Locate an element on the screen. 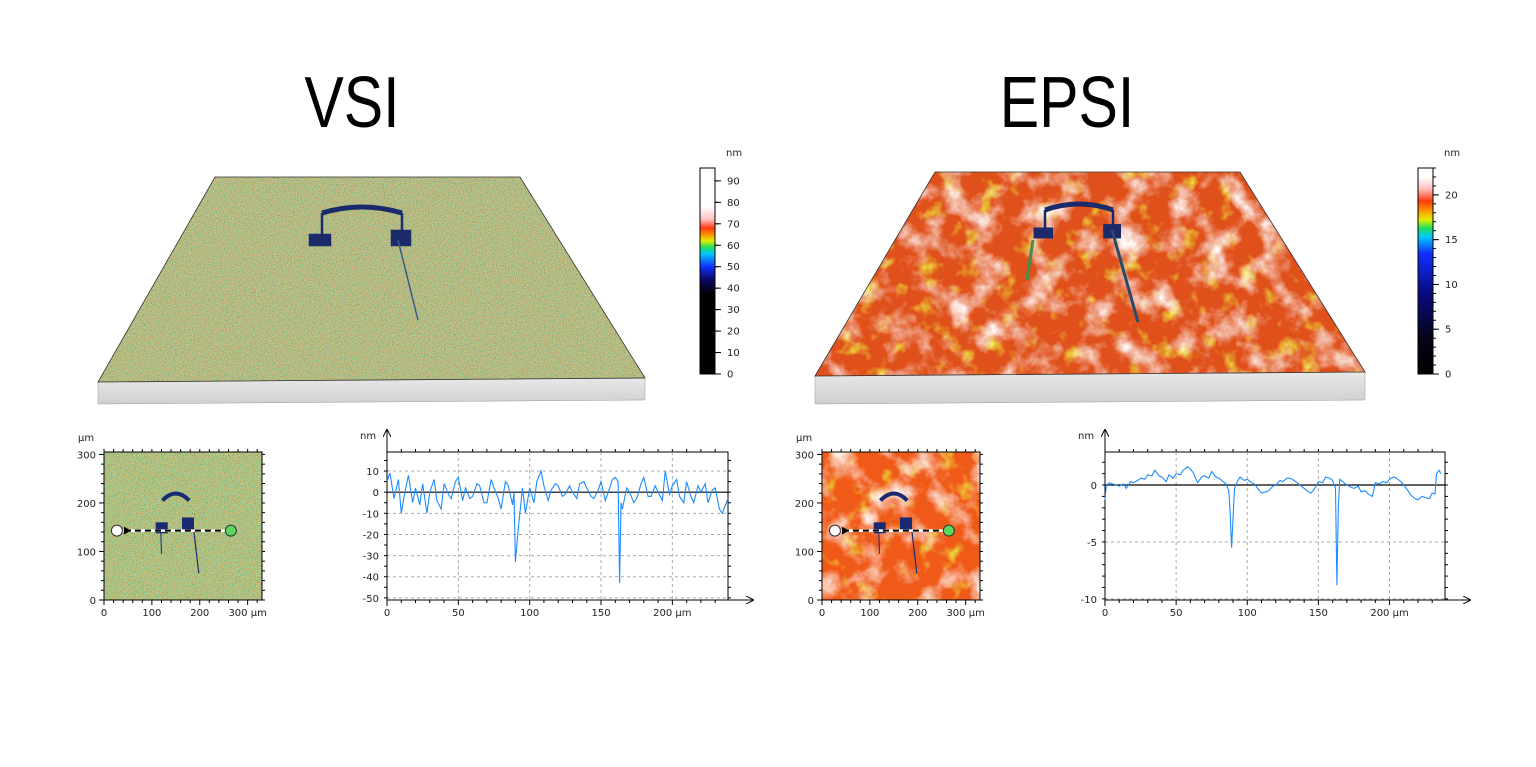 The height and width of the screenshot is (767, 1536). epsi-profile: 0 50 100 150 200 µm 0 -5 -10 nm is located at coordinates (1274, 524).